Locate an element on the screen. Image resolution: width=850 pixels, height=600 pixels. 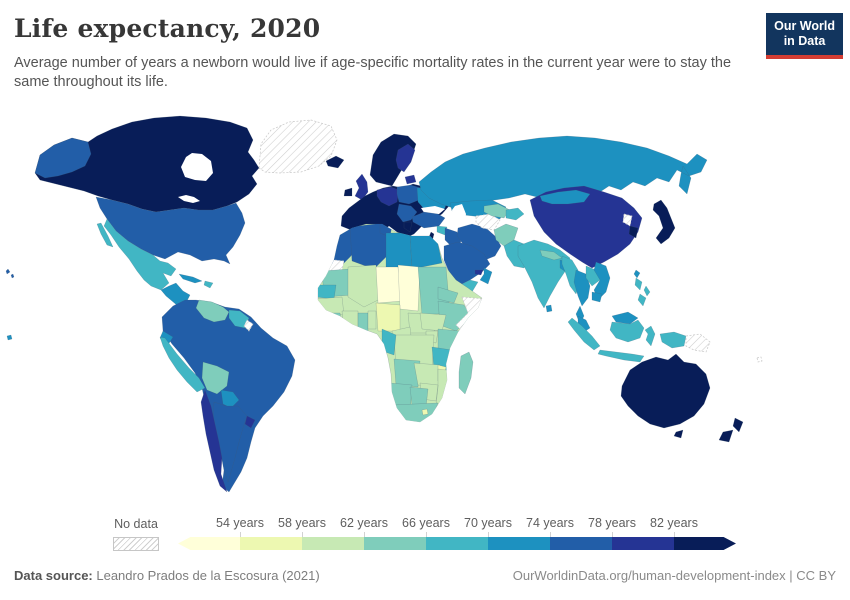
legend-no-data-swatch is located at coordinates (136, 544).